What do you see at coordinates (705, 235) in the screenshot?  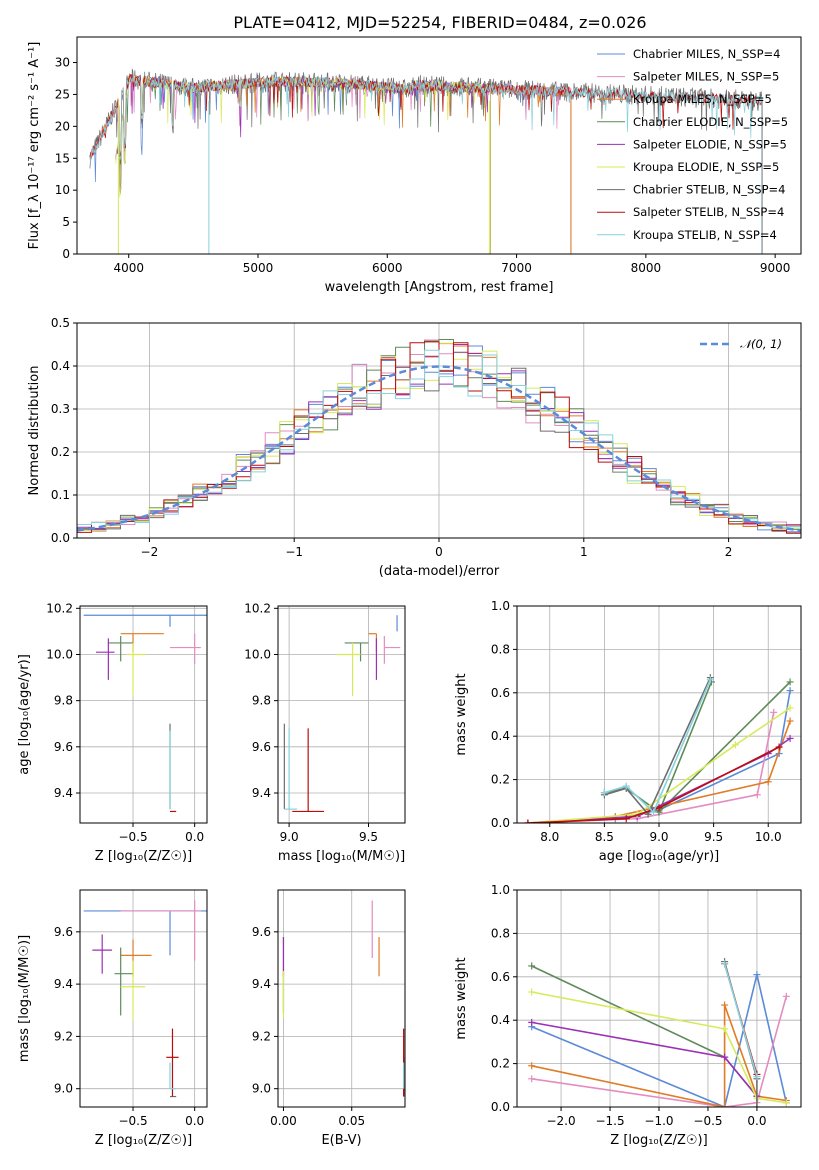 I see `legend-label: Kroupa STELIB, N_SSP=4` at bounding box center [705, 235].